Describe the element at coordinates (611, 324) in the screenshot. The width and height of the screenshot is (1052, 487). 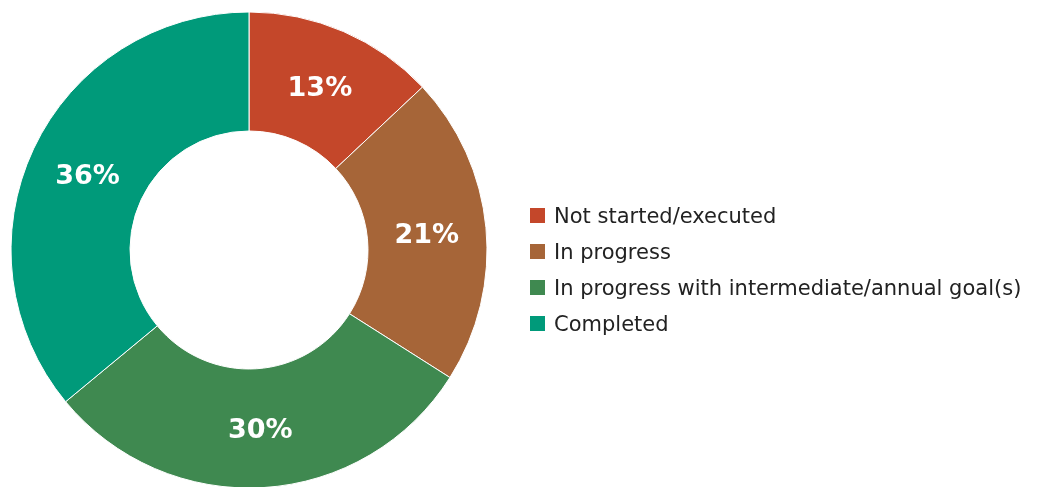
I see `legend-label: Completed` at that location.